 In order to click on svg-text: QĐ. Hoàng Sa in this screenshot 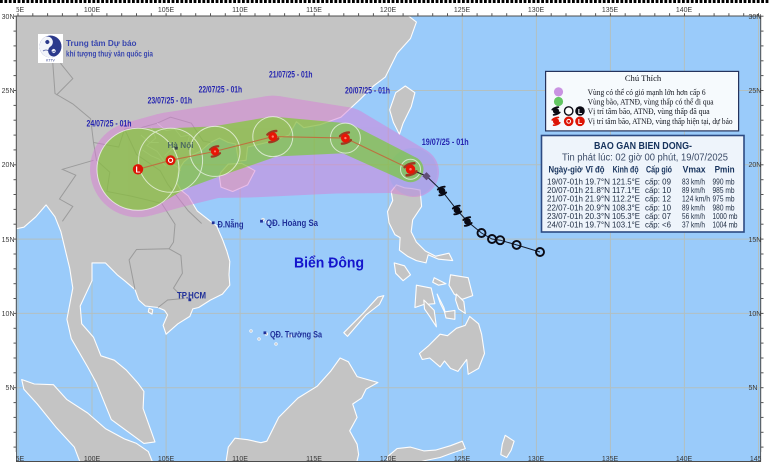, I will do `click(292, 223)`.